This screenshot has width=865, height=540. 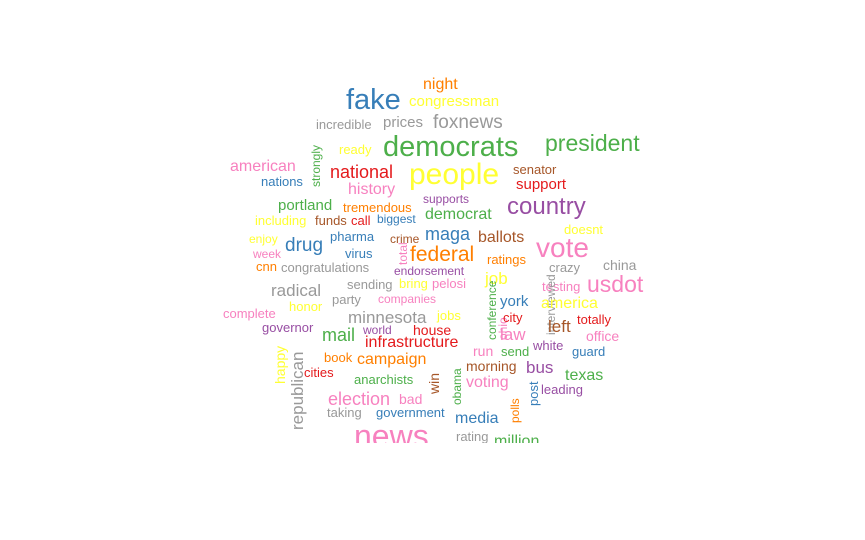 I want to click on word-cnn: cnn, so click(x=266, y=266).